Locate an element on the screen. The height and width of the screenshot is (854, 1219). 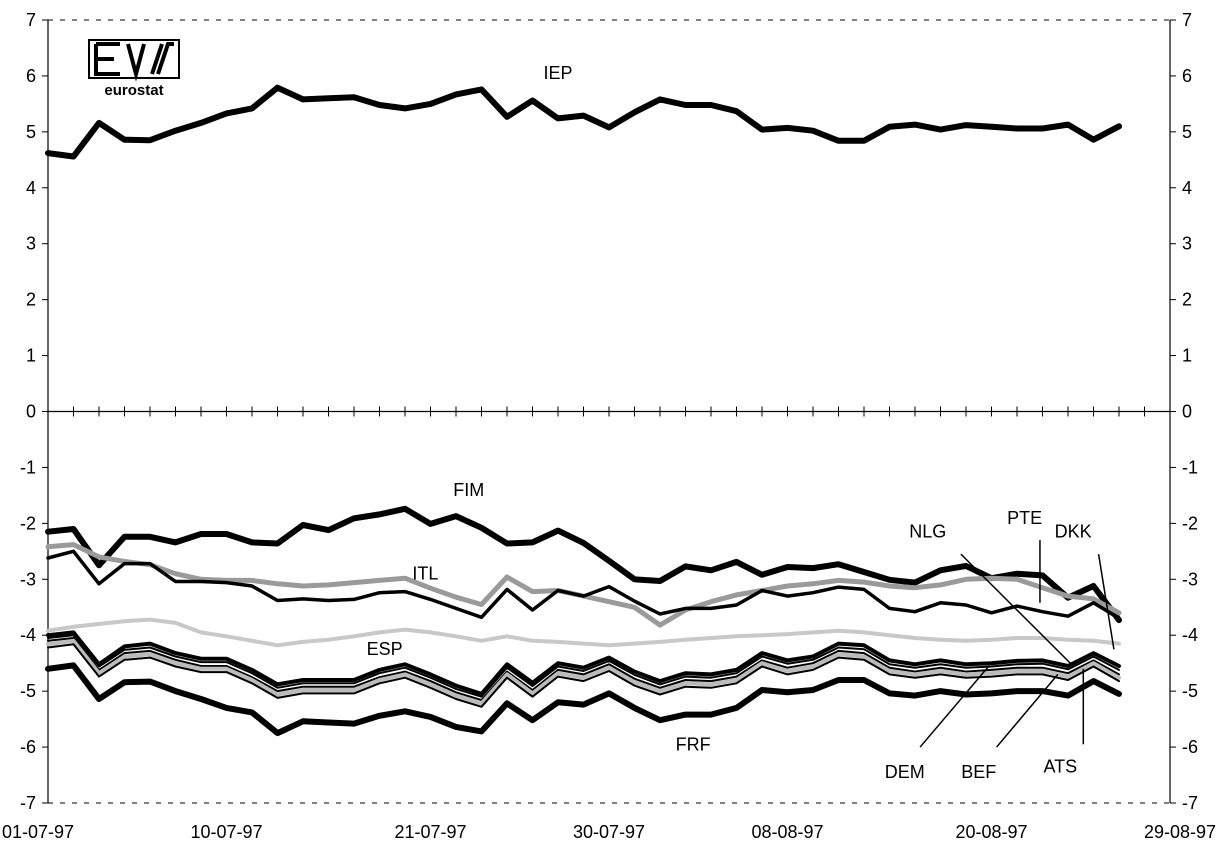
y-tick-label-right: 3 is located at coordinates (1187, 244).